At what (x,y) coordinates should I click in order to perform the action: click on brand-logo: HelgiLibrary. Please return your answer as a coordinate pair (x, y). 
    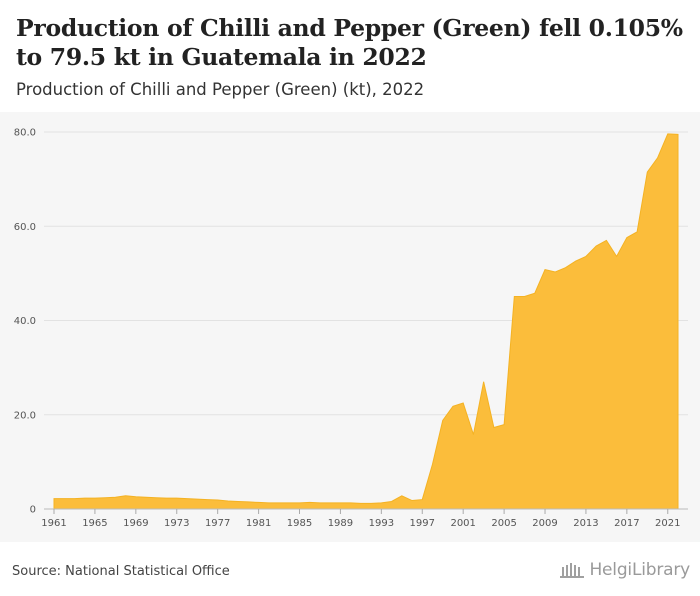
    Looking at the image, I should click on (624, 570).